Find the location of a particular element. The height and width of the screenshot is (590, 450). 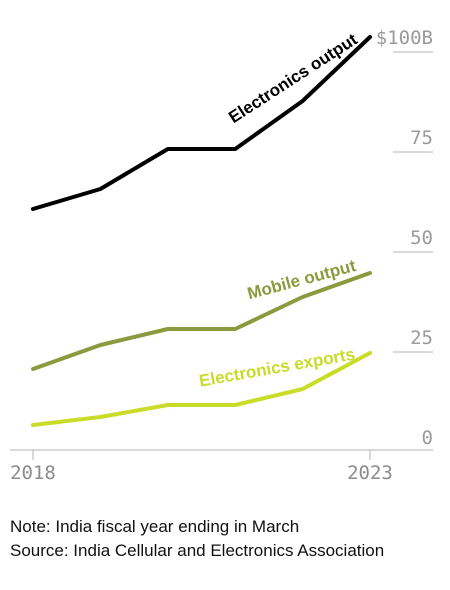

x-tick-label: 2018 is located at coordinates (33, 473).